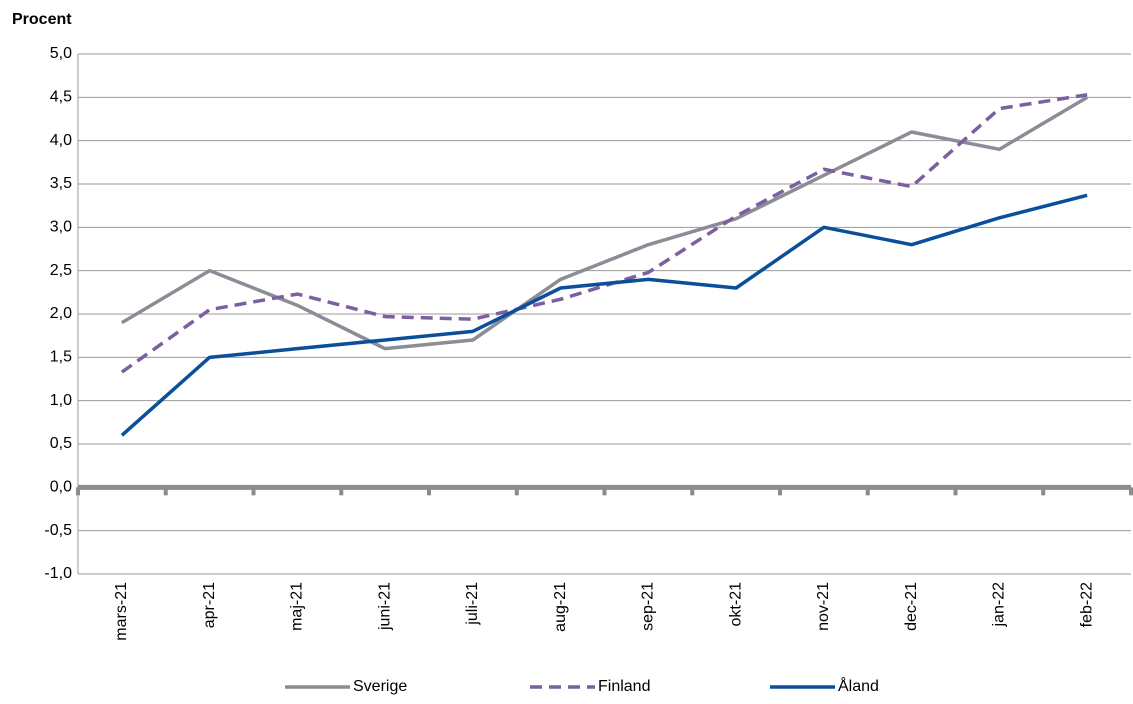  What do you see at coordinates (472, 604) in the screenshot?
I see `x-tick-label: juli-21` at bounding box center [472, 604].